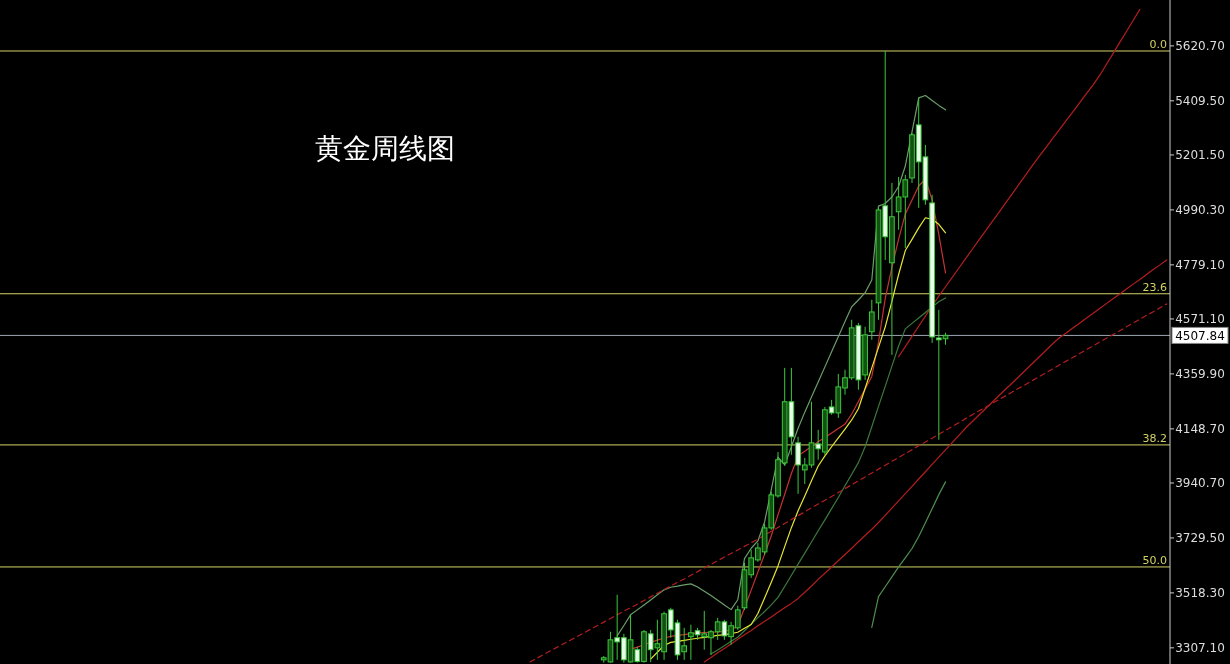 Image resolution: width=1230 pixels, height=664 pixels. What do you see at coordinates (1200, 46) in the screenshot?
I see `y-tick-label: 5620.70` at bounding box center [1200, 46].